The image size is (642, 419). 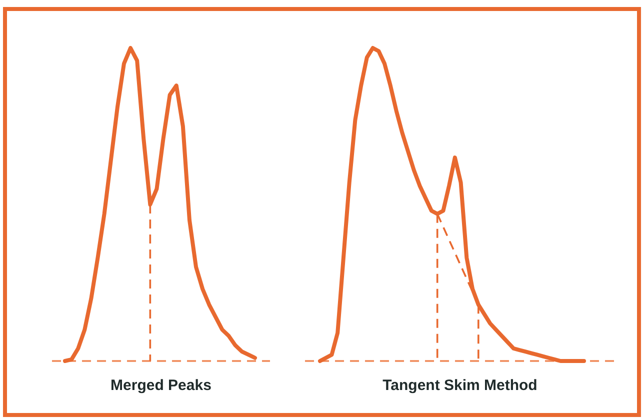 I want to click on x-axis-title: Tangent Skim Method, so click(x=460, y=385).